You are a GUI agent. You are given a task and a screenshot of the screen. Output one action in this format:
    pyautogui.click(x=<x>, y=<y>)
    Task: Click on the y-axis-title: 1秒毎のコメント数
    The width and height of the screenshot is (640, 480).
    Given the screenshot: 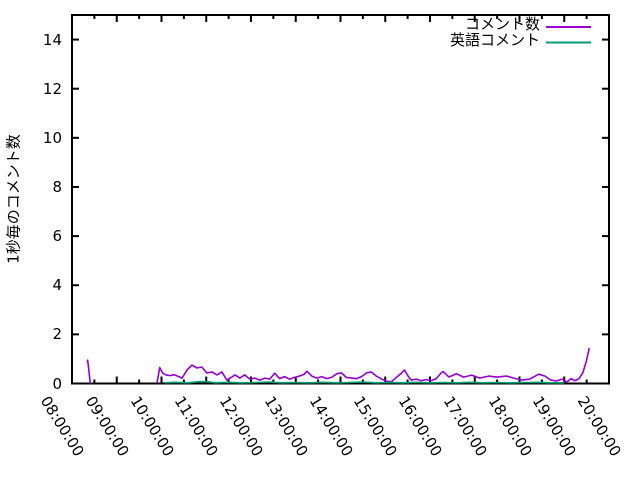 What is the action you would take?
    pyautogui.click(x=13, y=199)
    